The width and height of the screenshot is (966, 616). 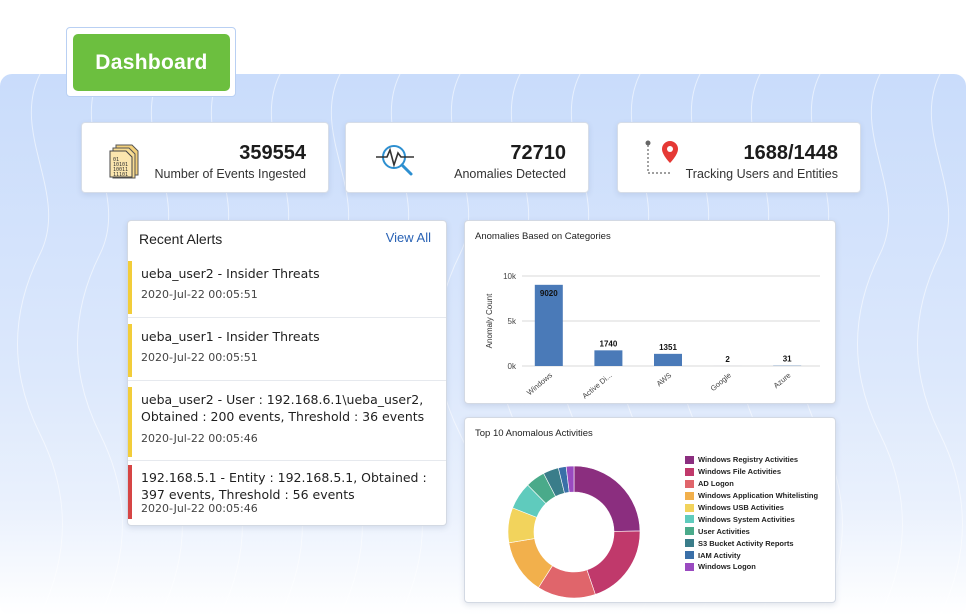 I want to click on bar-data-label: 2, so click(x=727, y=359).